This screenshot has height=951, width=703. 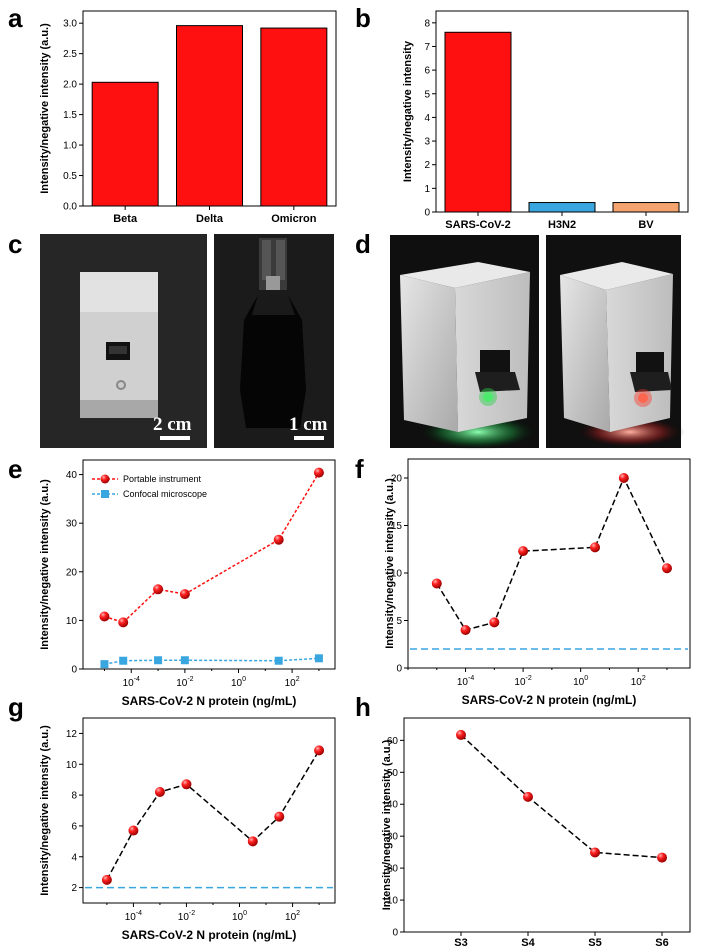 What do you see at coordinates (105, 494) in the screenshot?
I see `legend-marker-confocal-microscope` at bounding box center [105, 494].